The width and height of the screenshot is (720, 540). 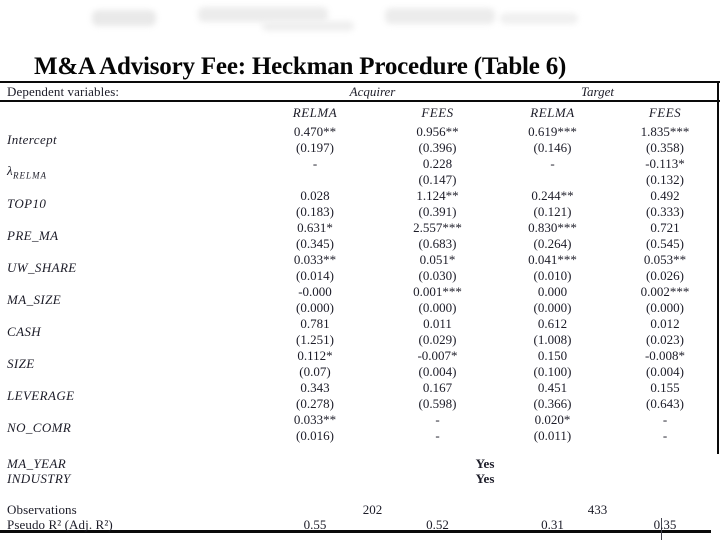 What do you see at coordinates (552, 131) in the screenshot?
I see `coefficient-value: 0.619***` at bounding box center [552, 131].